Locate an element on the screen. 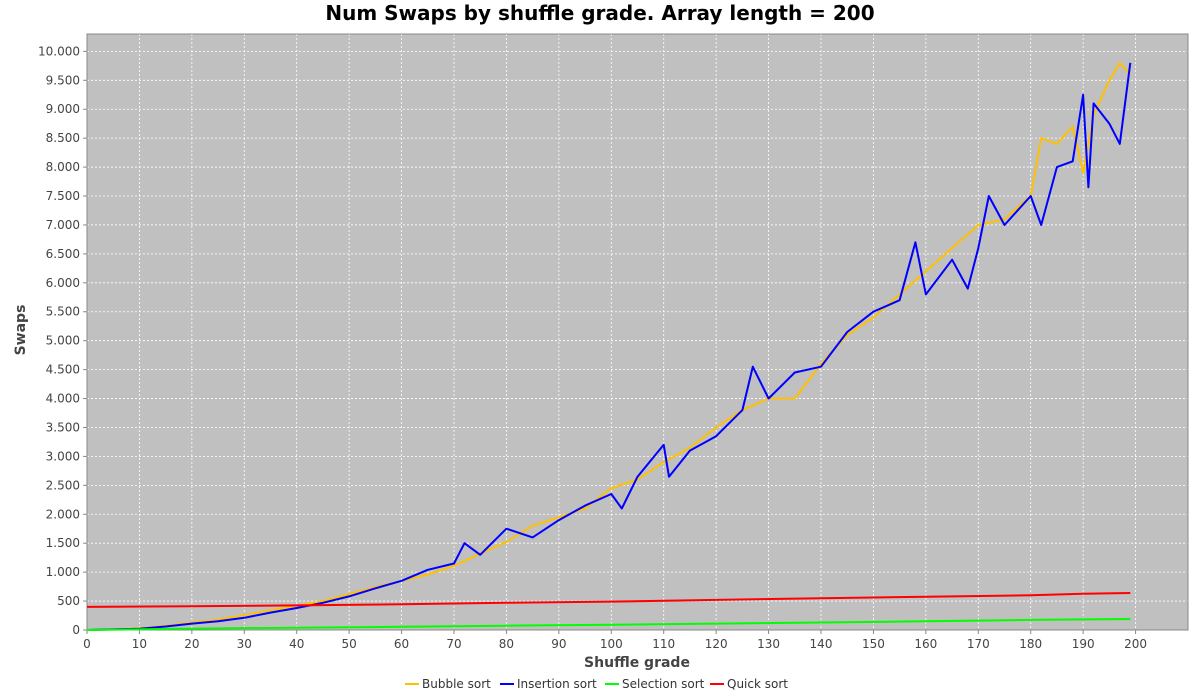 Image resolution: width=1200 pixels, height=700 pixels. y-tick-label: 6.000 is located at coordinates (63, 283).